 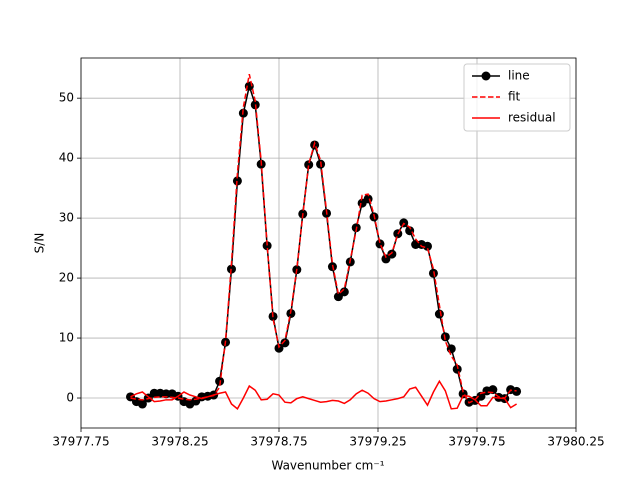 I want to click on legend-marker, so click(x=486, y=76).